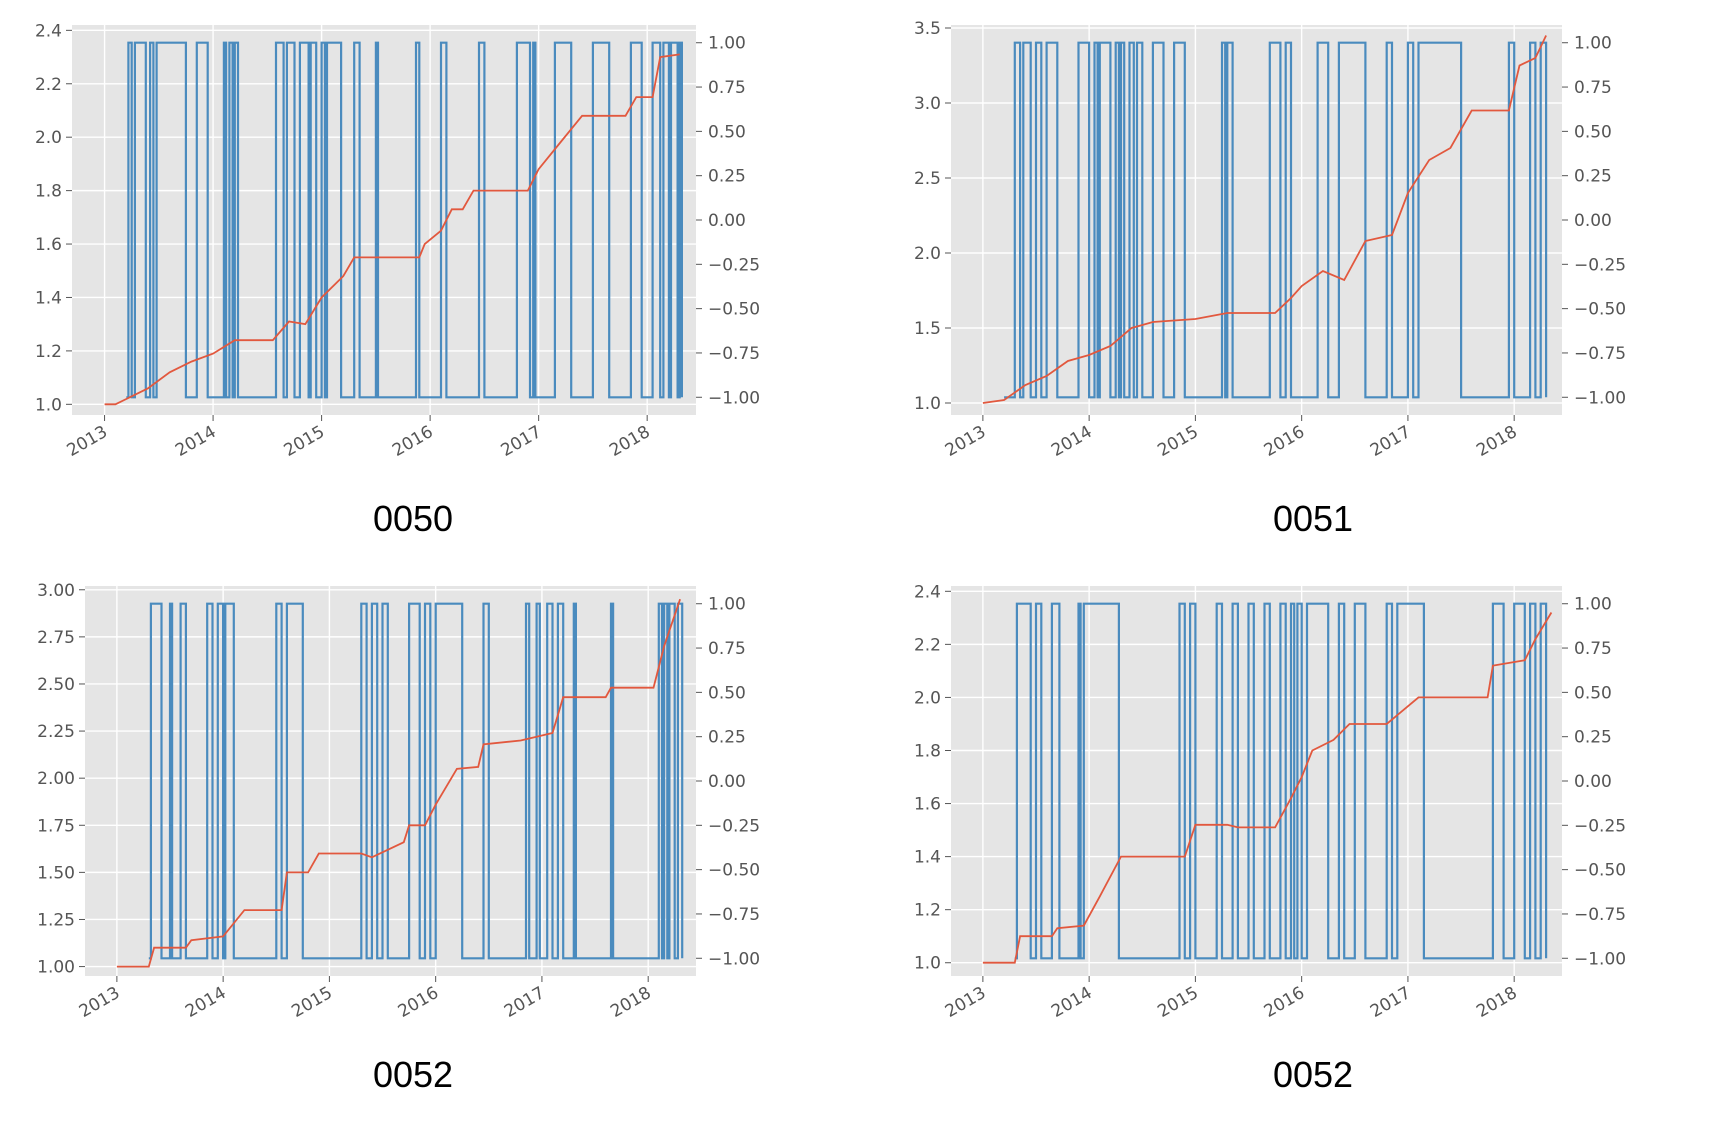  Describe the element at coordinates (56, 591) in the screenshot. I see `y-left-tick-label: 3.00` at that location.